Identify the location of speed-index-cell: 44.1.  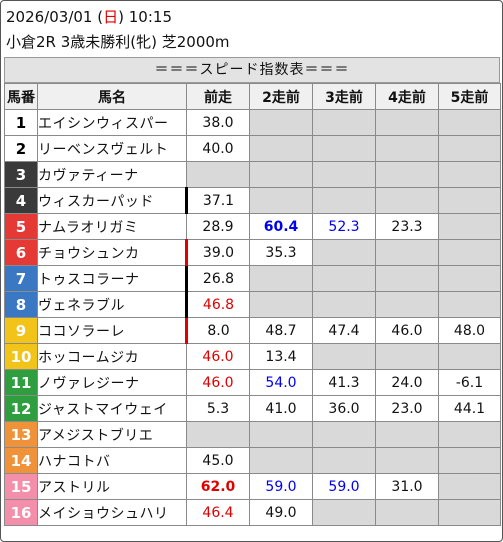
(469, 408).